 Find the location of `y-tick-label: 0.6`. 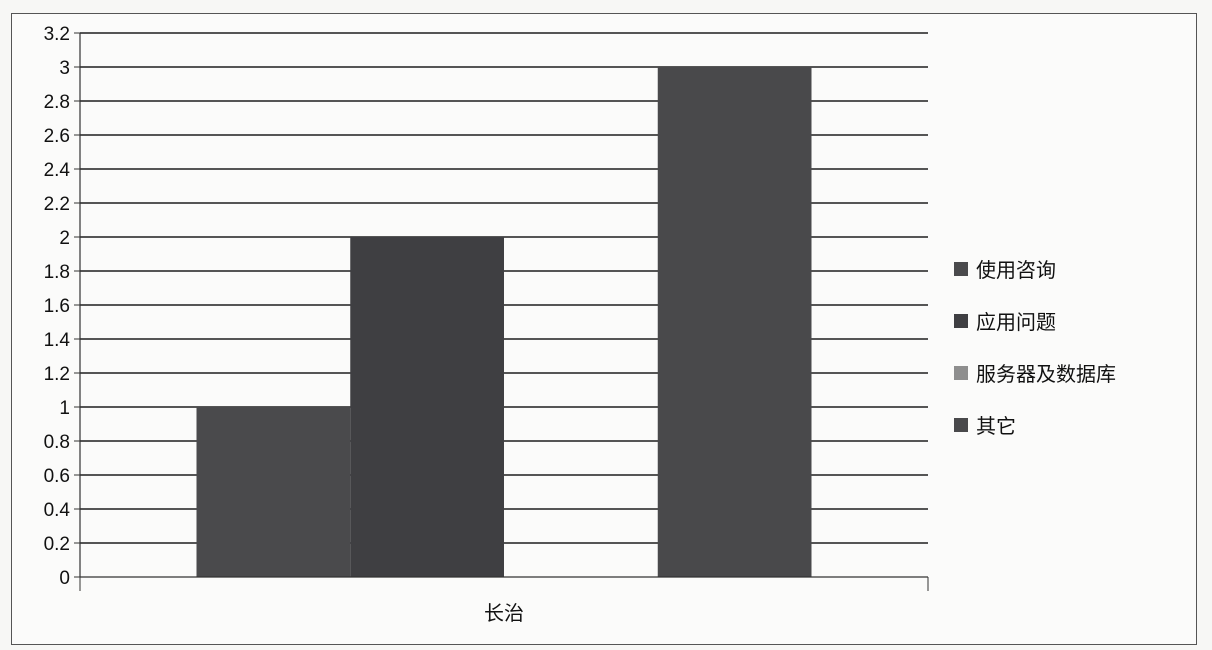

y-tick-label: 0.6 is located at coordinates (57, 476).